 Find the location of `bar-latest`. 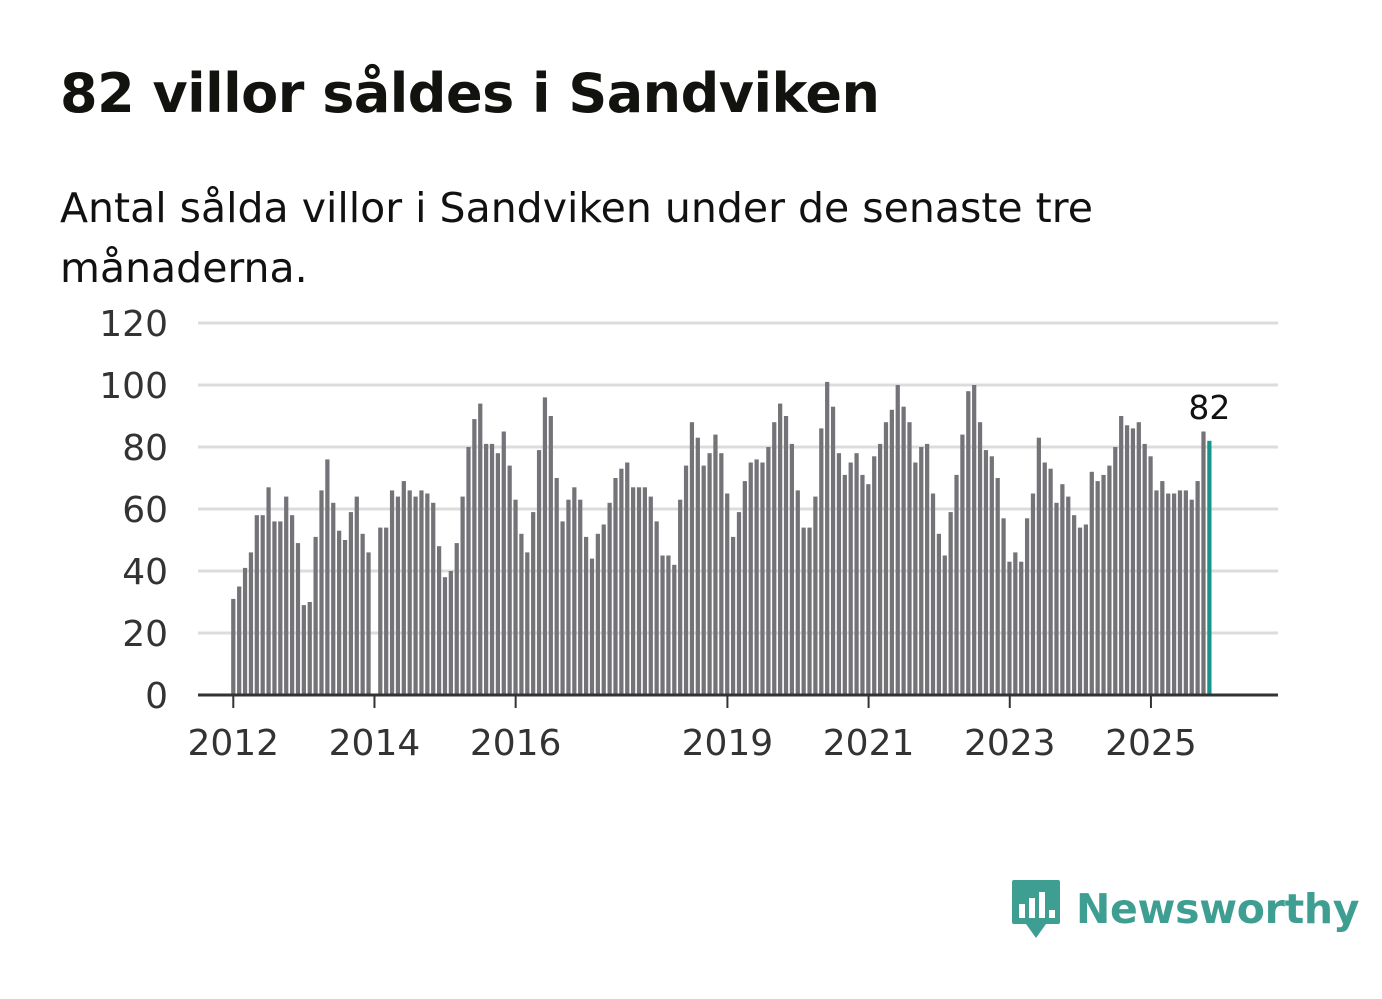

bar-latest is located at coordinates (1209, 567).